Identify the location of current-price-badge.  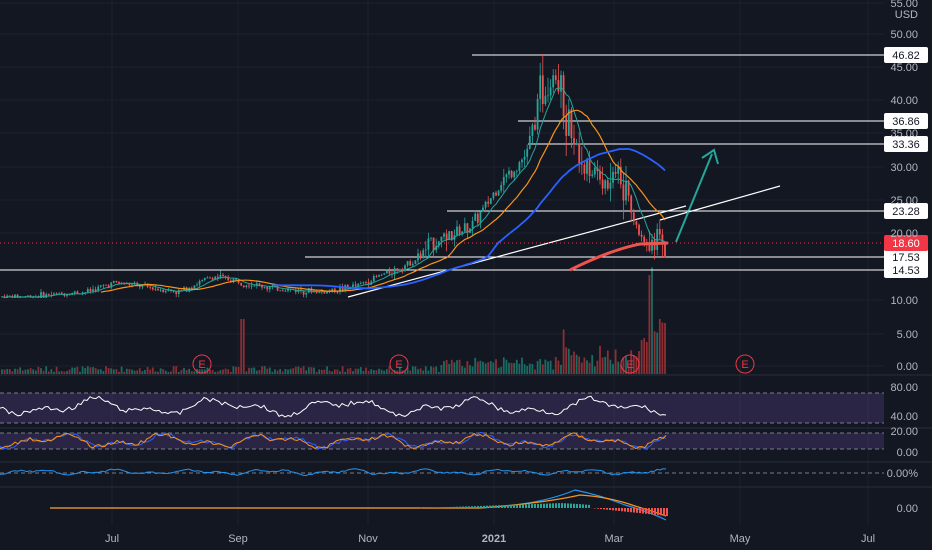
(906, 243).